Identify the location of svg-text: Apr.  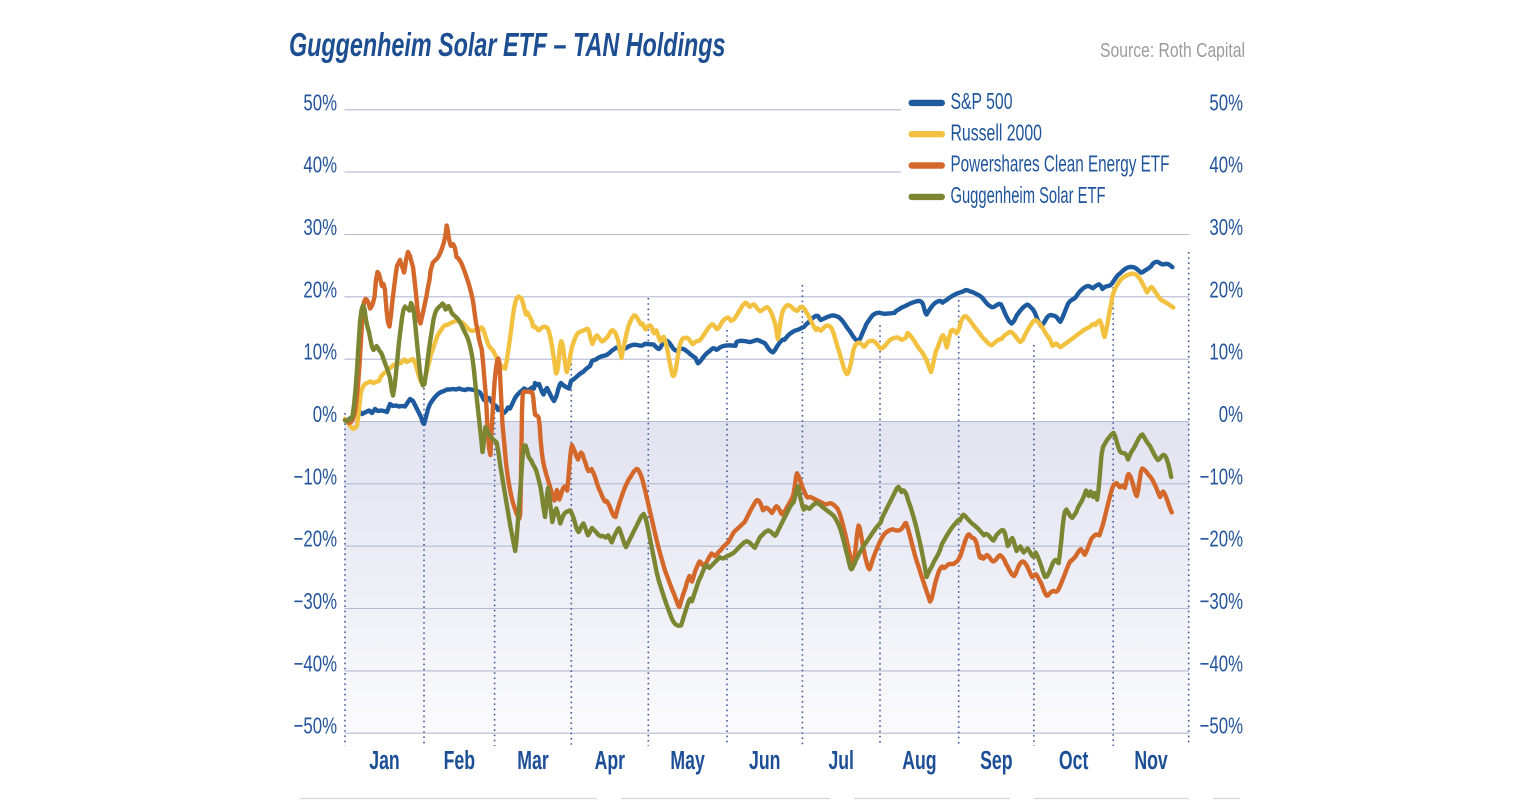
(610, 760).